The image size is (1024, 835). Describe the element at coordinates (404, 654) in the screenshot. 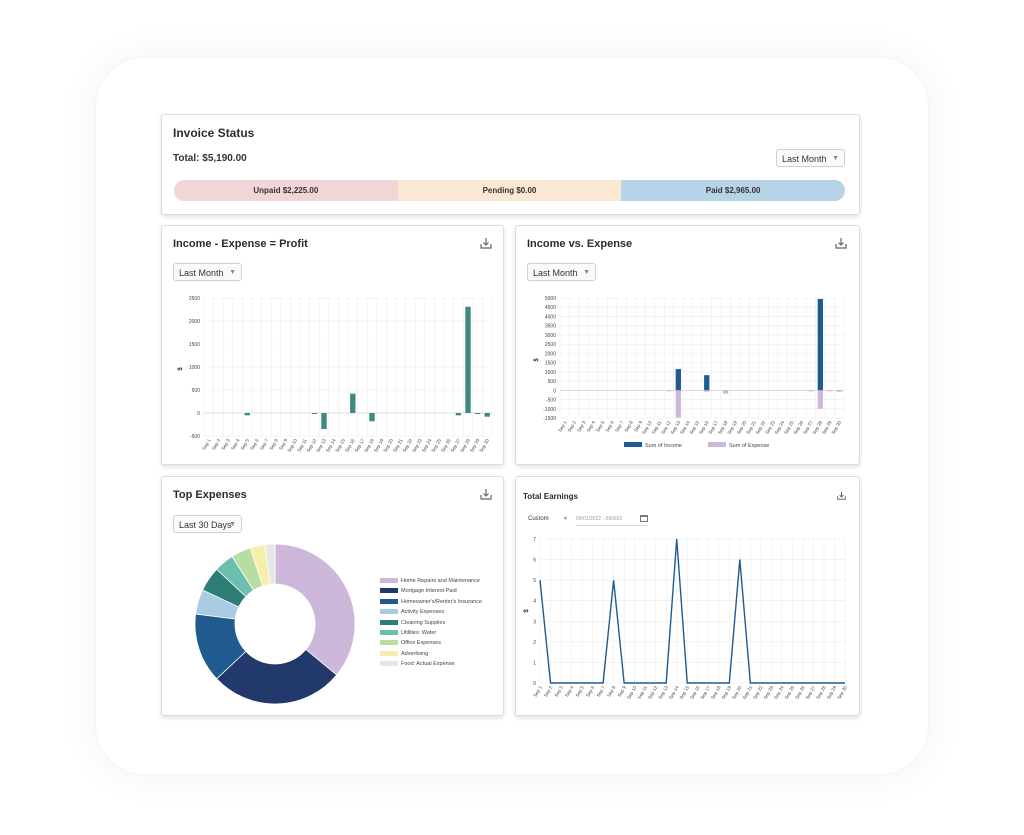

I see `legend-item: Advertising` at that location.